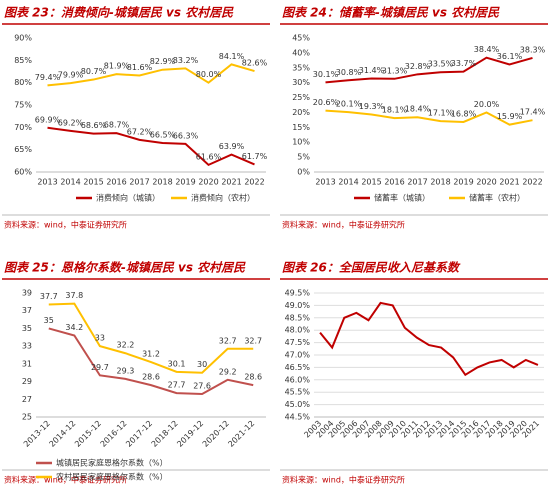 Image resolution: width=550 pixels, height=486 pixels. I want to click on legend-label: 消费倾向（城镇）, so click(128, 198).